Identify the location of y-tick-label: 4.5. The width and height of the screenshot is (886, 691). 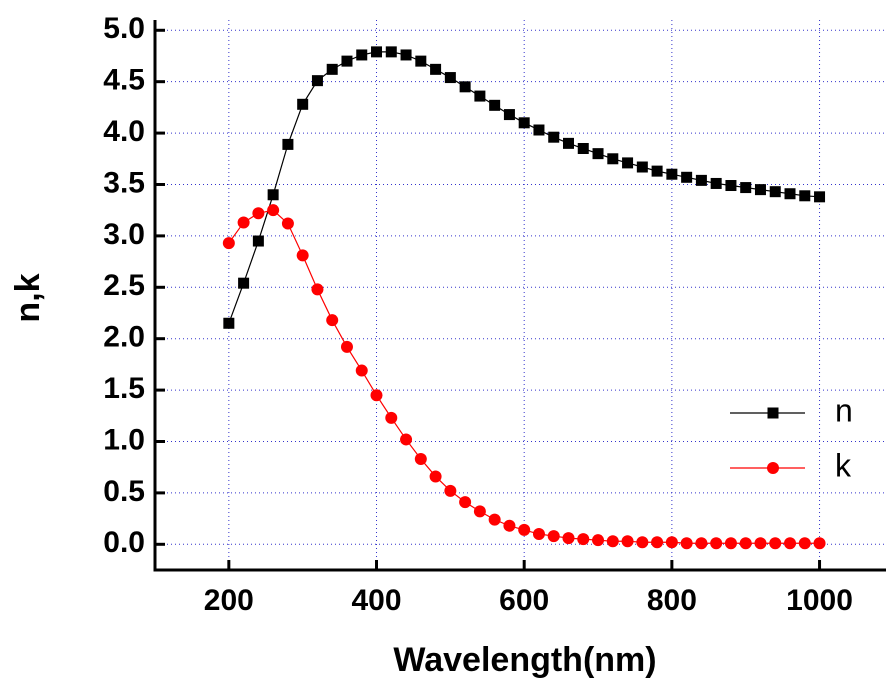
(124, 80).